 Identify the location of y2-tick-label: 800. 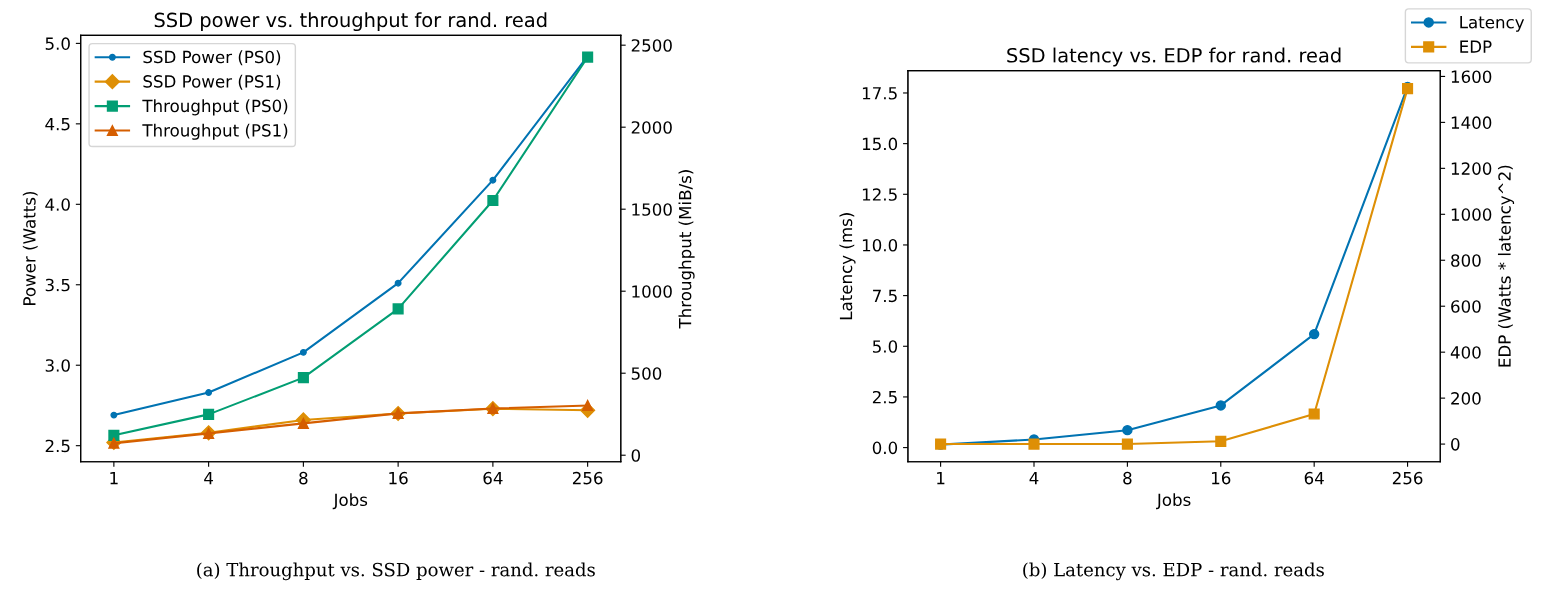
(1466, 260).